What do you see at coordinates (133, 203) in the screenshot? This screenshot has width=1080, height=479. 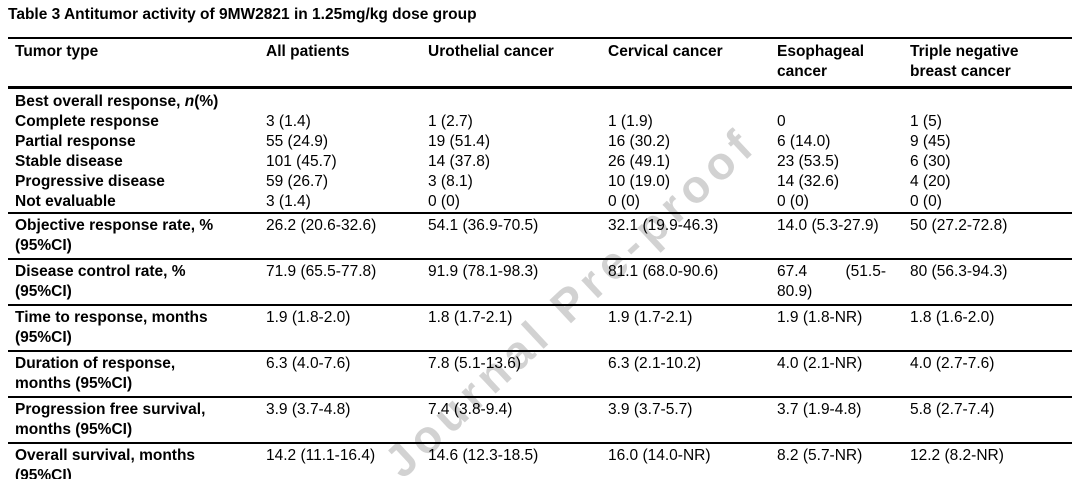 I see `row-label-cell: Not evaluable` at bounding box center [133, 203].